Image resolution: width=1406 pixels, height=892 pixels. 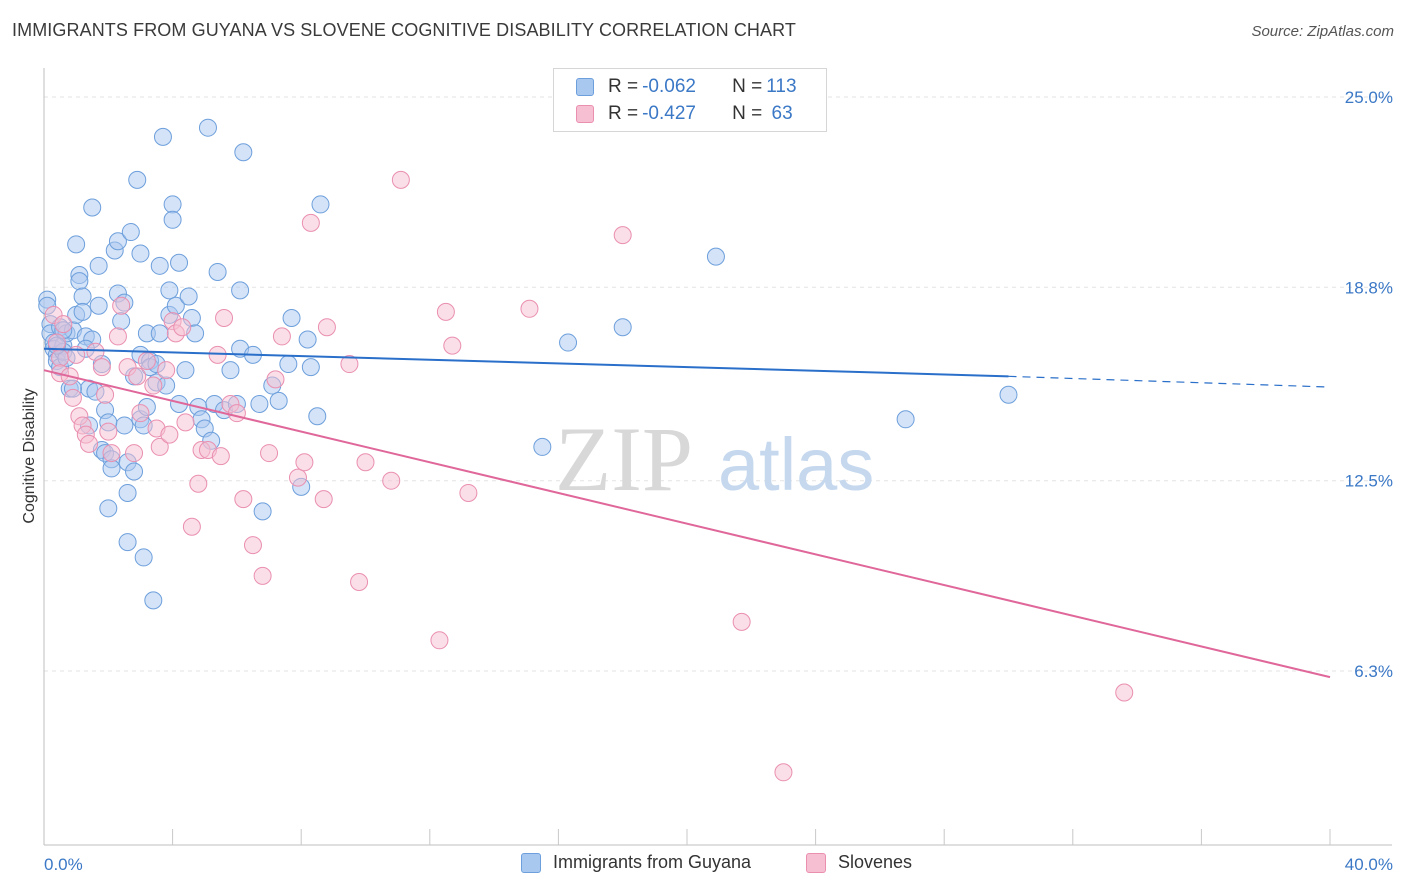 I want to click on y-axis-title: Cognitive Disability, so click(x=29, y=455).